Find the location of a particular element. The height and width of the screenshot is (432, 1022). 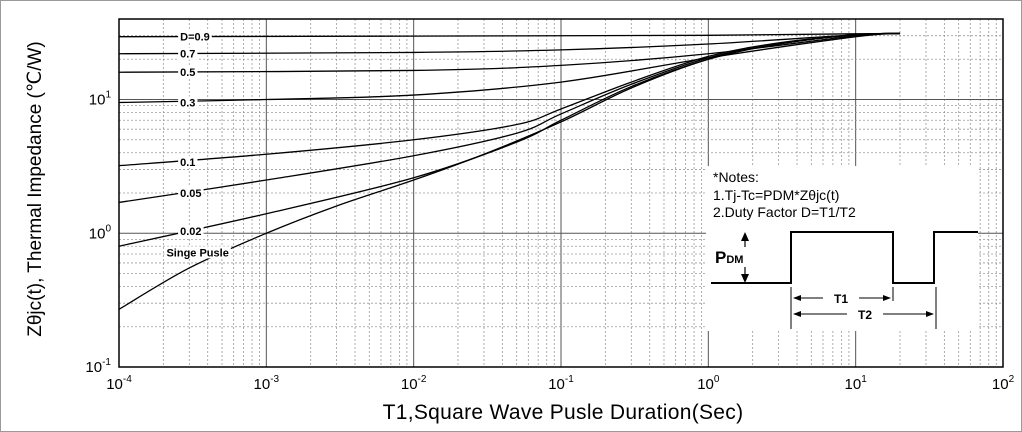

curve-label: 0.05 is located at coordinates (190, 194).